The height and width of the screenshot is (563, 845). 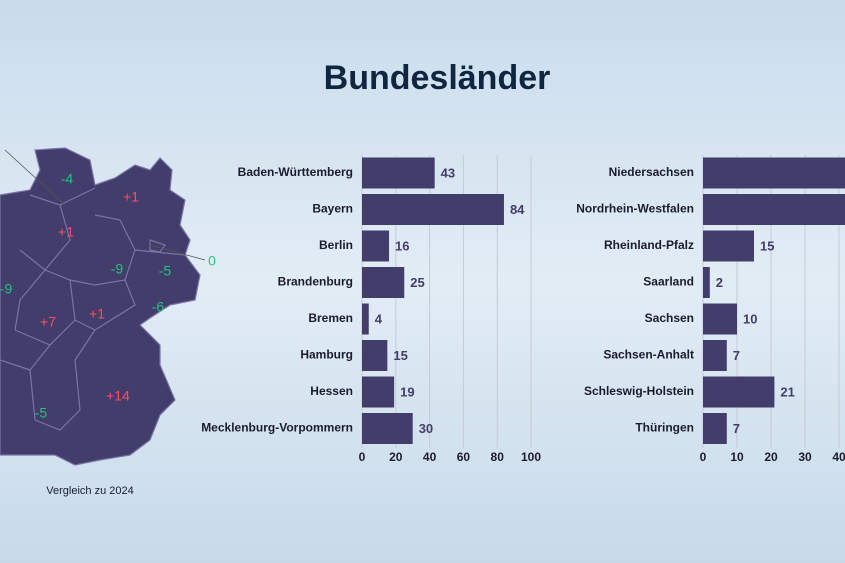 What do you see at coordinates (402, 245) in the screenshot?
I see `value-label: 16` at bounding box center [402, 245].